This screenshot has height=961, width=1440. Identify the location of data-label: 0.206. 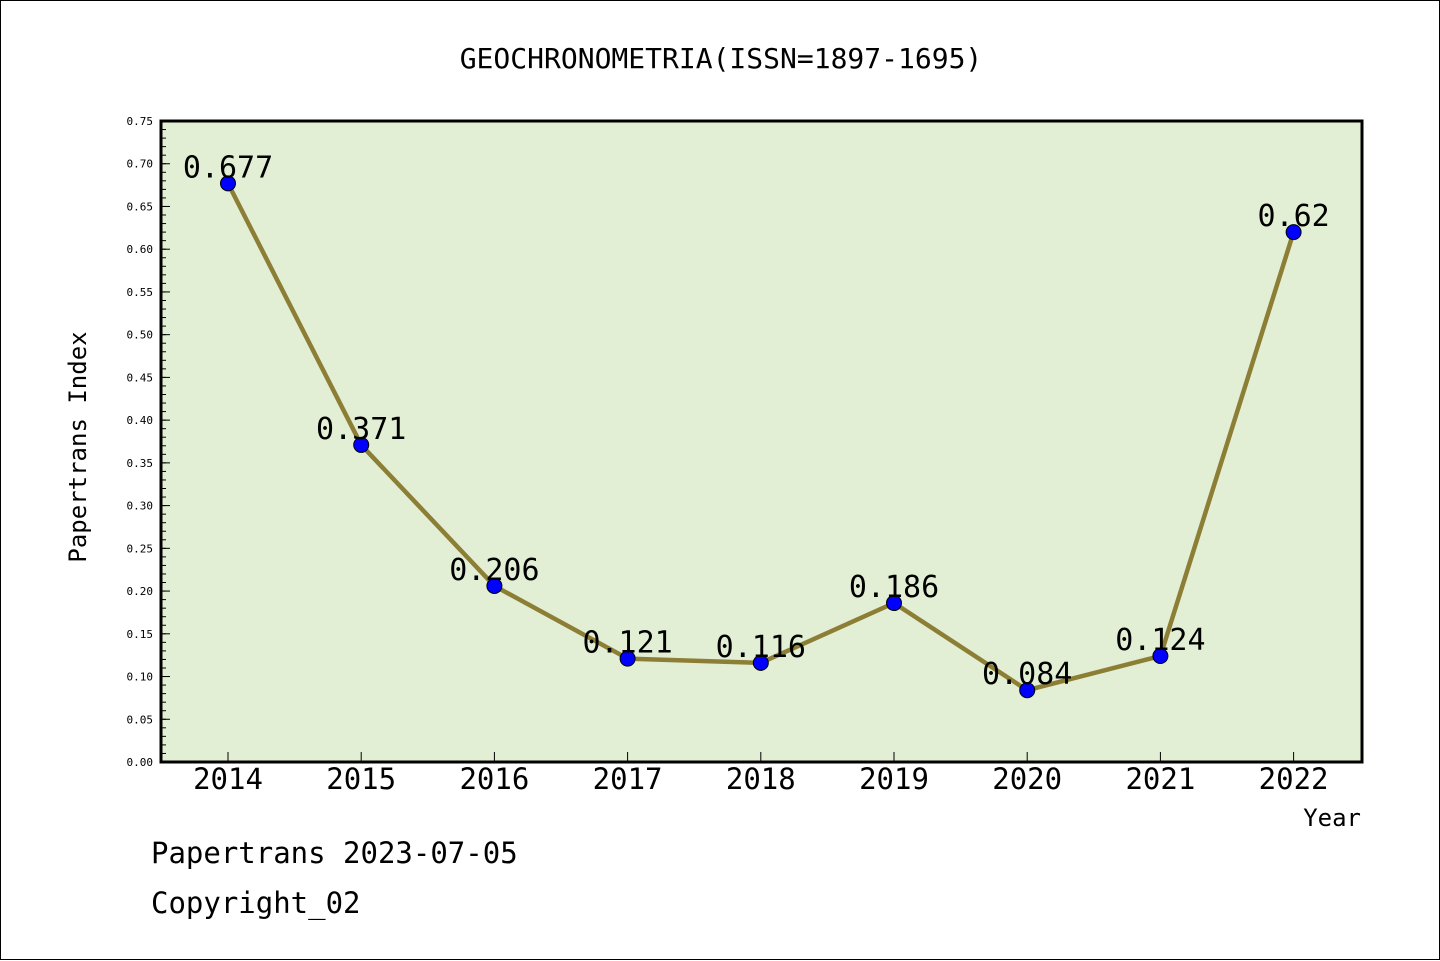
(494, 570).